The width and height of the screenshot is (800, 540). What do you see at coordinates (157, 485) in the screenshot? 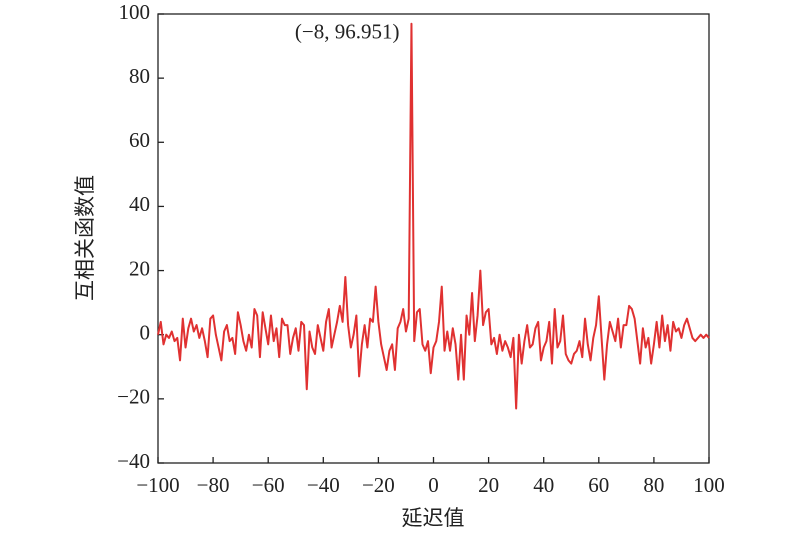
I see `x-tick-label: −100` at bounding box center [157, 485].